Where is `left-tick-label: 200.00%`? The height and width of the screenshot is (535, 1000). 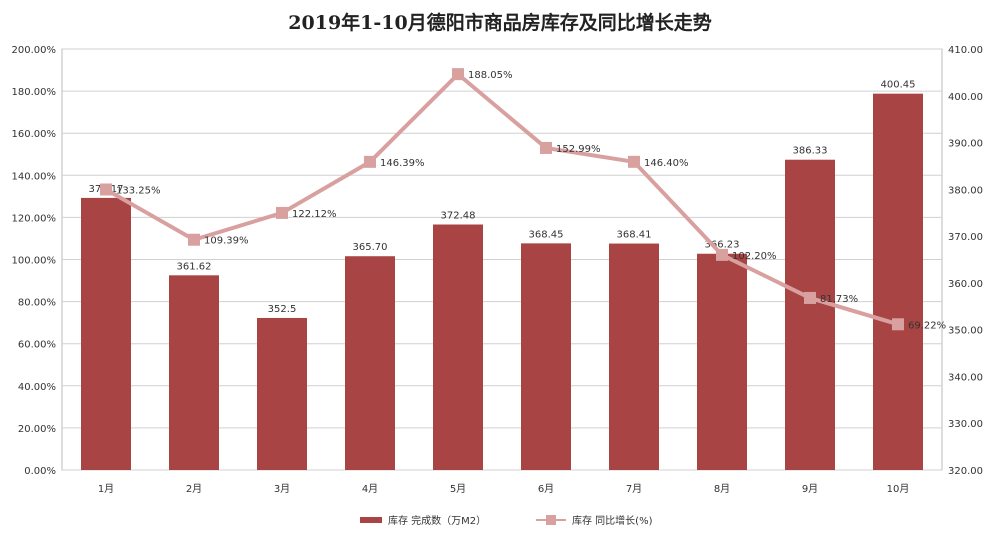 left-tick-label: 200.00% is located at coordinates (34, 50).